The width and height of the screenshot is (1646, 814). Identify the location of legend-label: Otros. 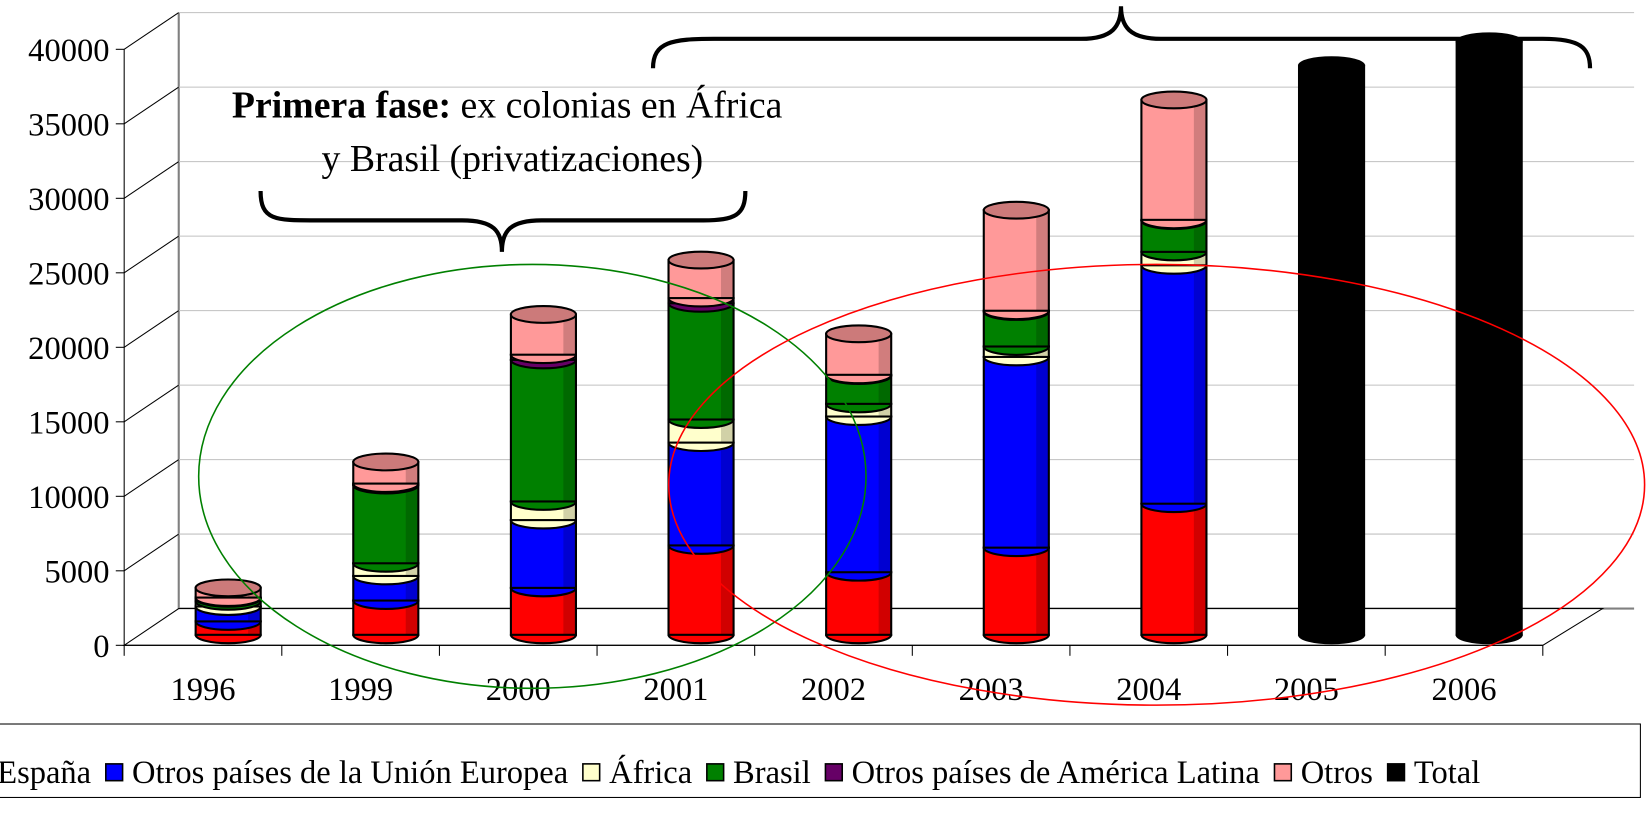
(1337, 773).